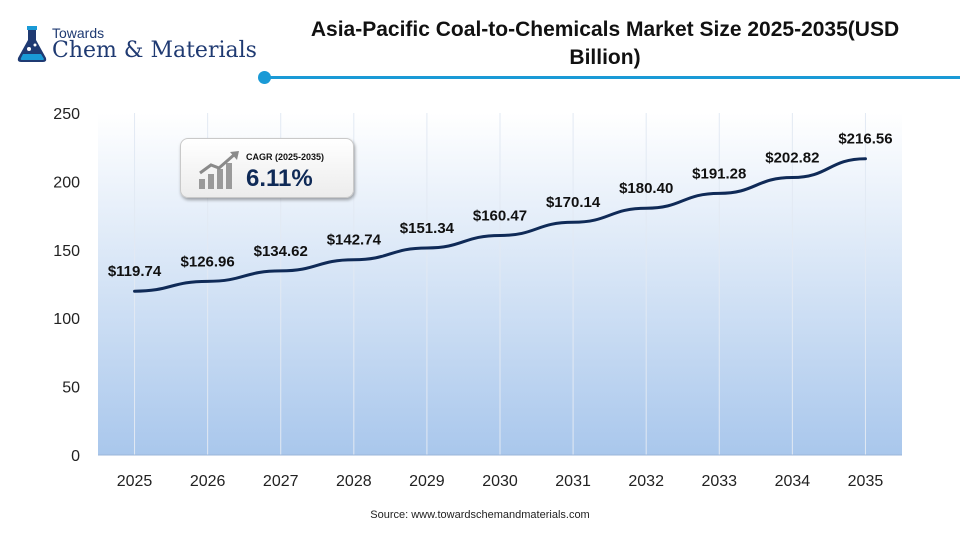 Image resolution: width=960 pixels, height=540 pixels. Describe the element at coordinates (354, 240) in the screenshot. I see `data-label: $142.74` at that location.